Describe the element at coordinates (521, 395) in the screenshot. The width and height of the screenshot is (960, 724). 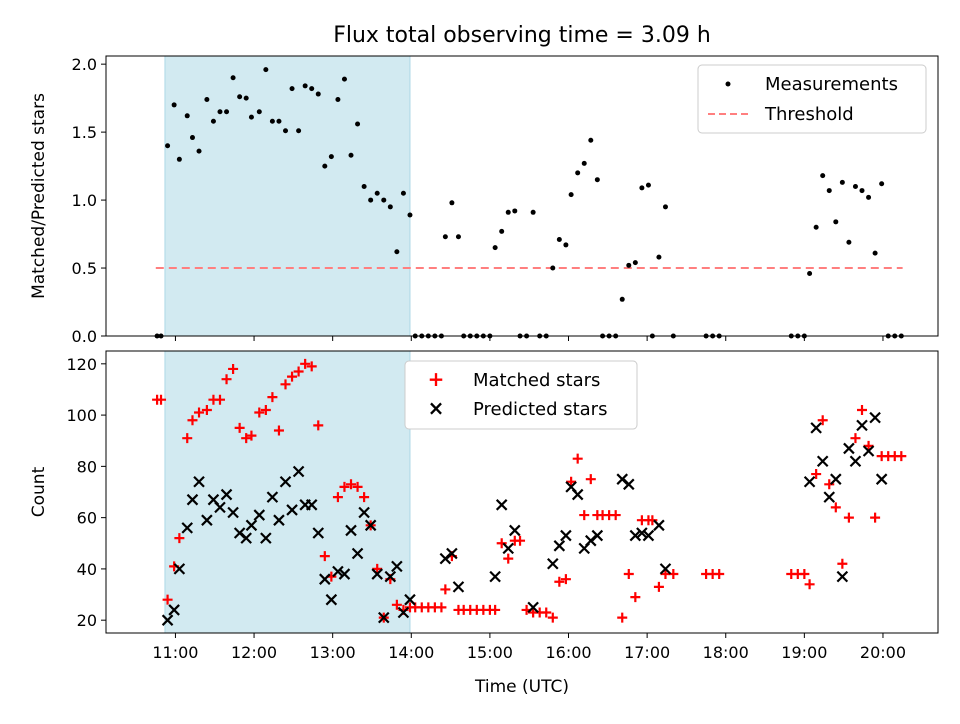
I see `bottom-legend-frame` at that location.